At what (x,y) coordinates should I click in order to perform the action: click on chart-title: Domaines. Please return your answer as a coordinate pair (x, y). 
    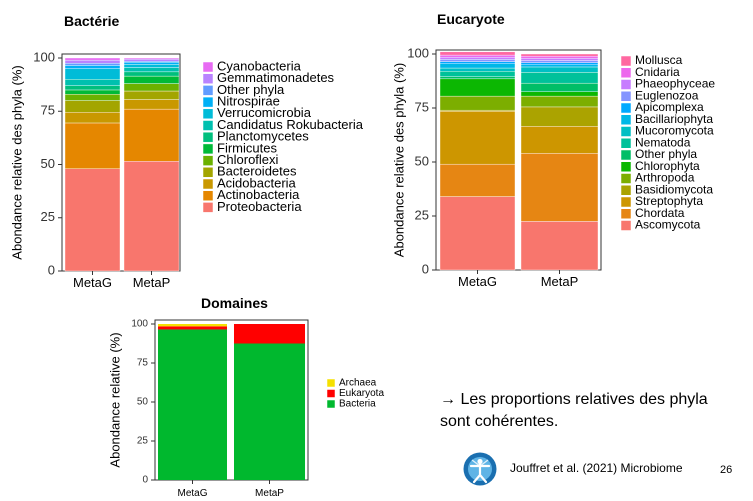
    Looking at the image, I should click on (234, 303).